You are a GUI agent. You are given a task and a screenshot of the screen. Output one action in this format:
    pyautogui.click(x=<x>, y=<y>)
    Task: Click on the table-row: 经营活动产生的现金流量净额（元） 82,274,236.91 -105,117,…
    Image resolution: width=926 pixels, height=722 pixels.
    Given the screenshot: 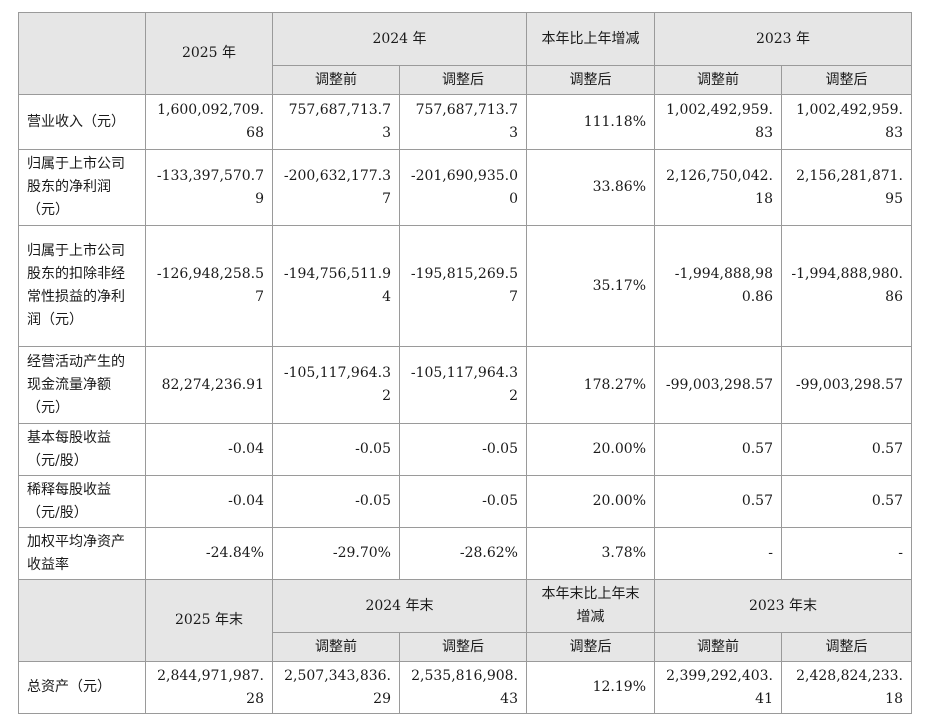 What is the action you would take?
    pyautogui.click(x=465, y=385)
    